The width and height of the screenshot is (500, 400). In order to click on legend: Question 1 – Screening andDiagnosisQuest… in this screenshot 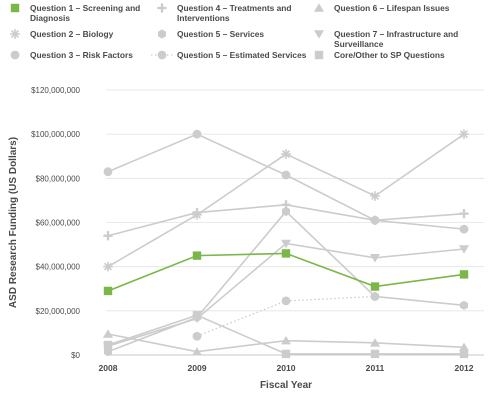, I will do `click(234, 31)`.